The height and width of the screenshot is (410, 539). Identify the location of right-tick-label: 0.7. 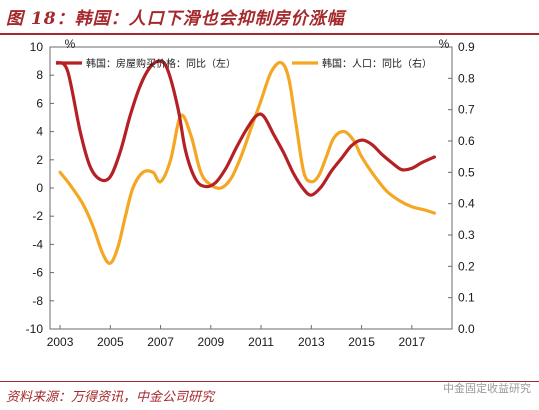
(466, 110).